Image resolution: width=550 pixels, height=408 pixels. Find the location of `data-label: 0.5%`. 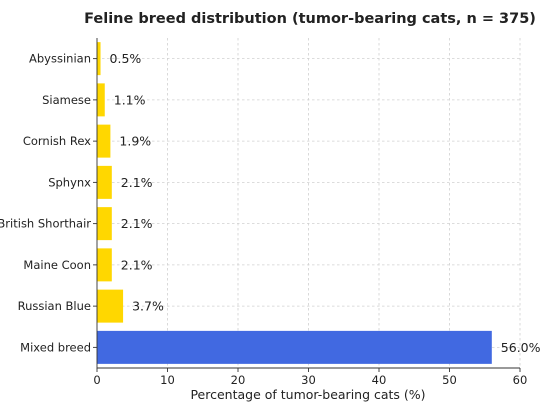

data-label: 0.5% is located at coordinates (126, 58).